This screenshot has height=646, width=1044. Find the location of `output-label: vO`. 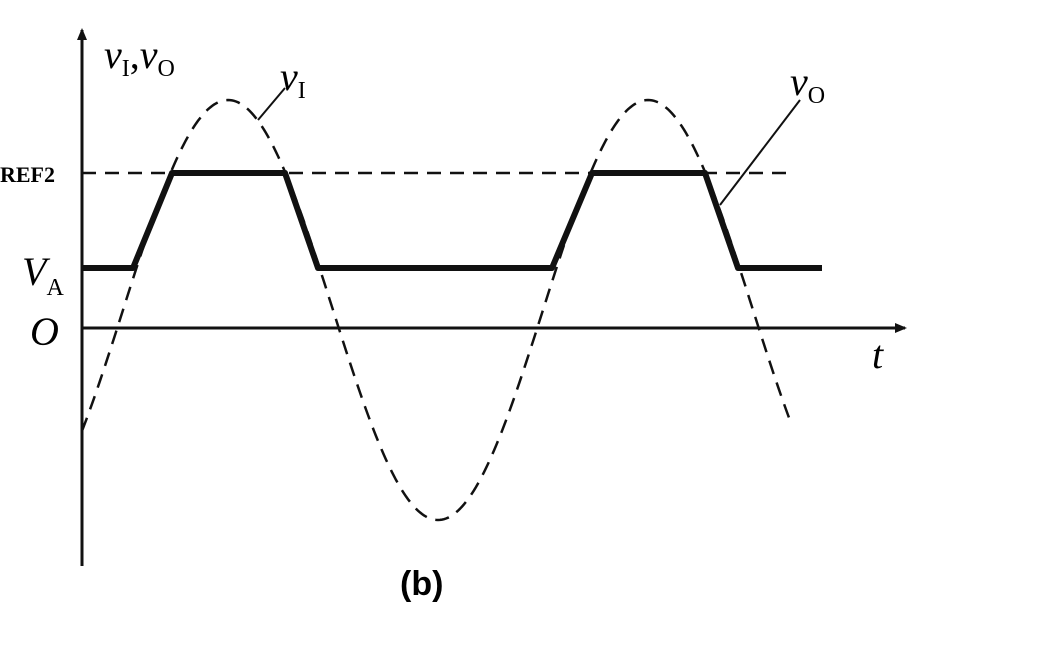

output-label: vO is located at coordinates (807, 84).